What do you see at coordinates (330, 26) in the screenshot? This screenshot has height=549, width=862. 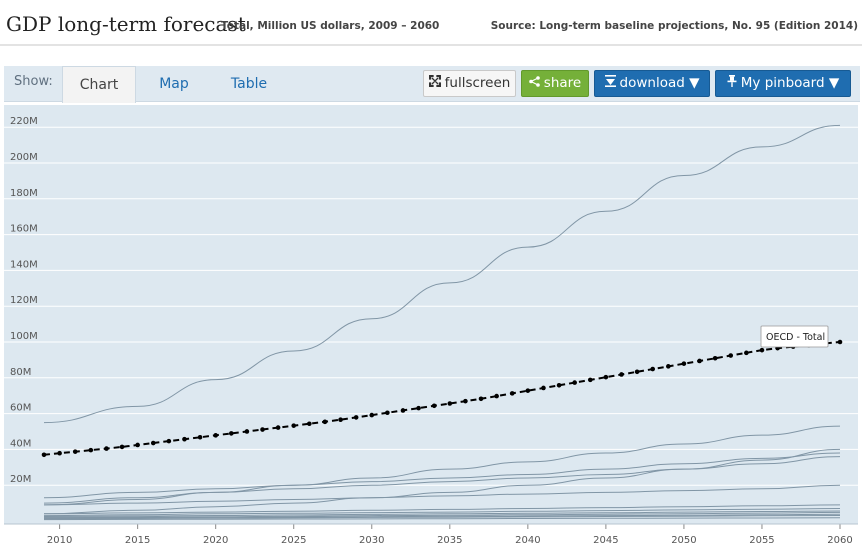 I see `chart-subtitle: Total, Million US dollars, 2009 – 2060` at bounding box center [330, 26].